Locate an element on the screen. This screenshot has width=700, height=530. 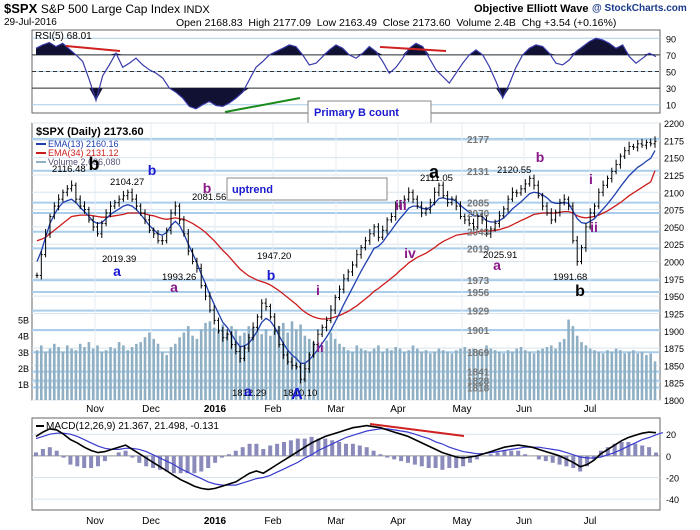
price-point-label: 2104.27 is located at coordinates (127, 182).